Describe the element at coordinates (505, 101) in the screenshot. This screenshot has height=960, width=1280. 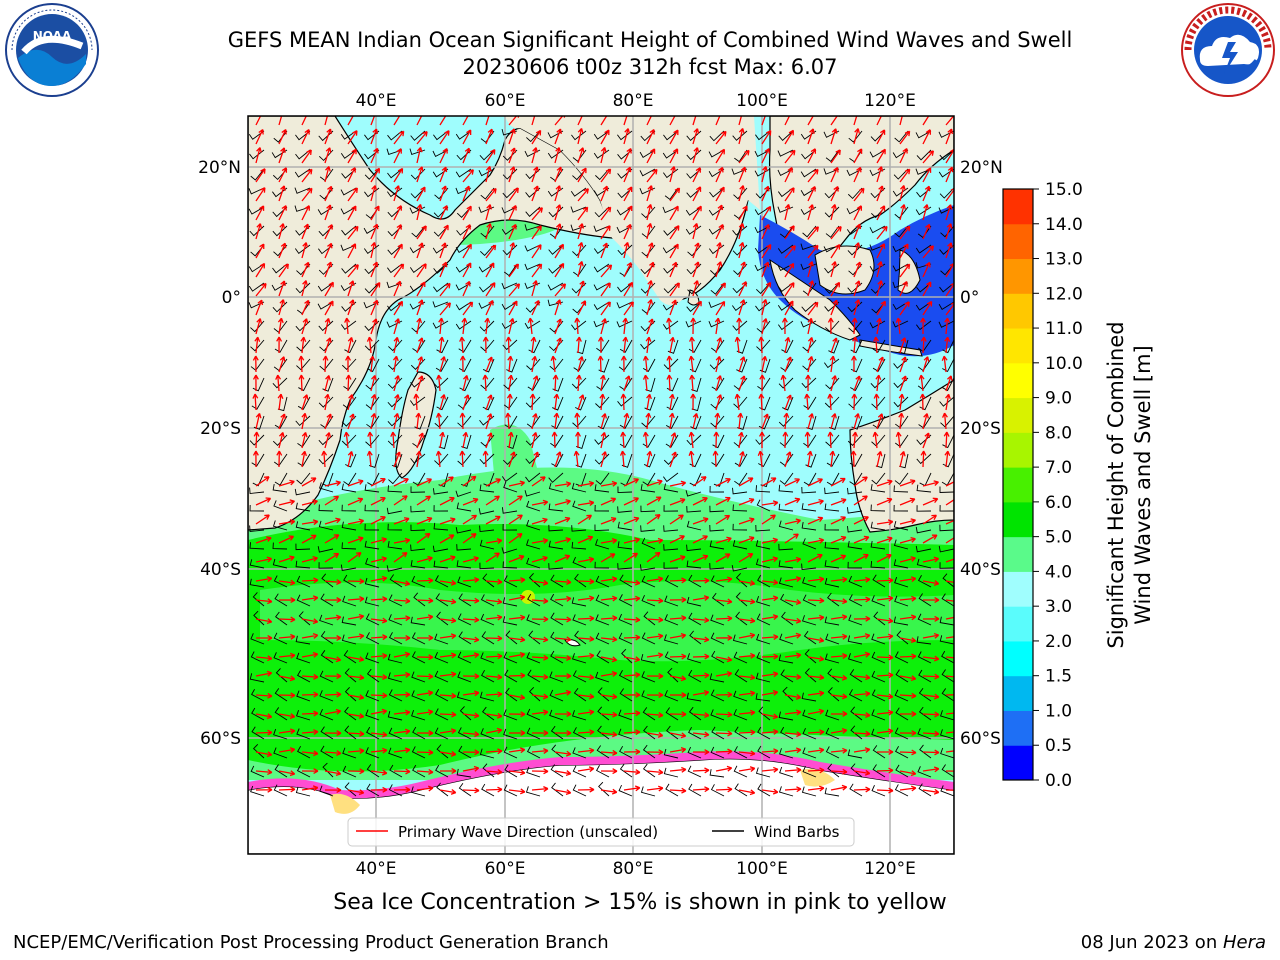
I see `lon-tick: 60°E` at that location.